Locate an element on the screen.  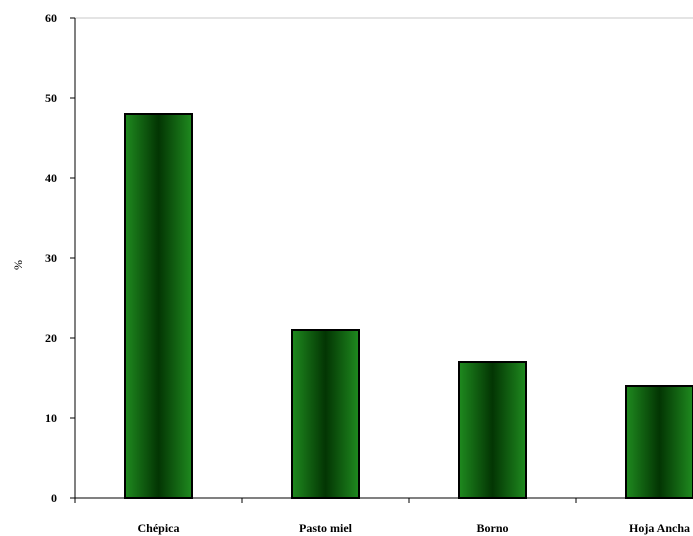
y-axis-label: % is located at coordinates (18, 265).